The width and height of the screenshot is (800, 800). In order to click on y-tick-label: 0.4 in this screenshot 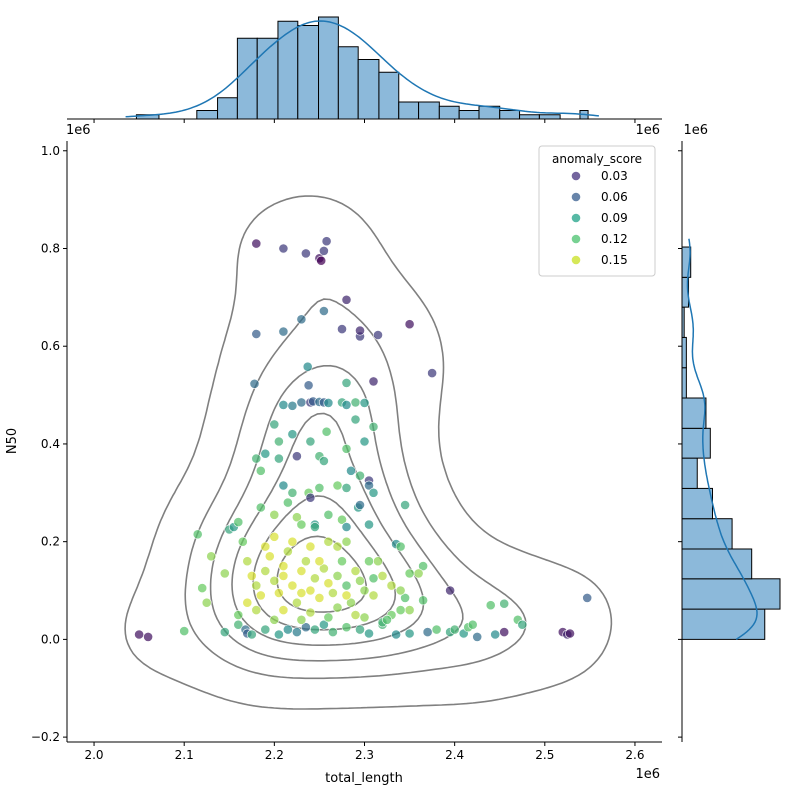, I will do `click(50, 444)`.